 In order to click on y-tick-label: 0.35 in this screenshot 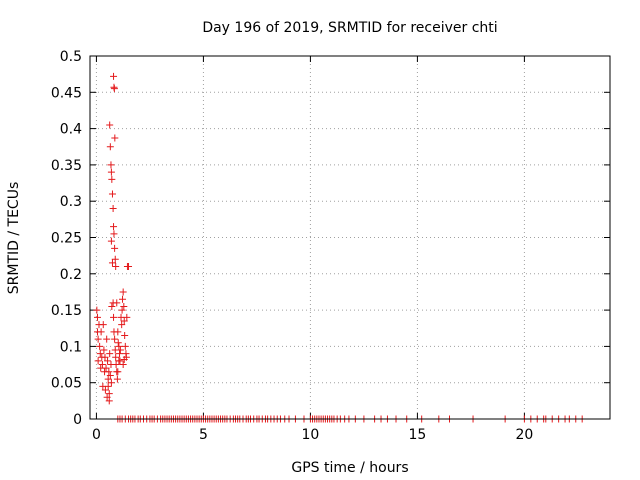, I will do `click(66, 166)`.